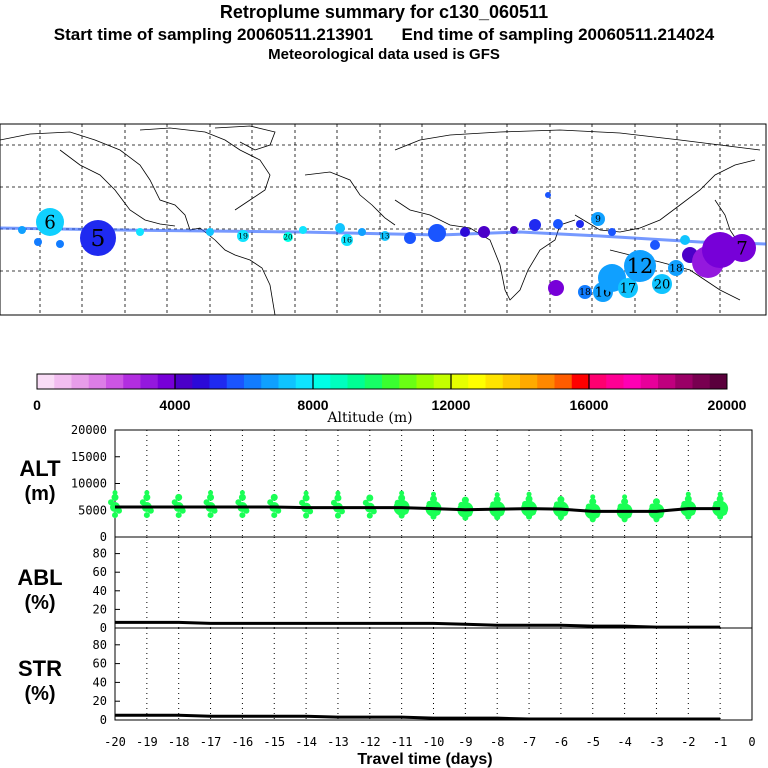 The height and width of the screenshot is (768, 768). Describe the element at coordinates (179, 742) in the screenshot. I see `x-tick-label: -18` at that location.